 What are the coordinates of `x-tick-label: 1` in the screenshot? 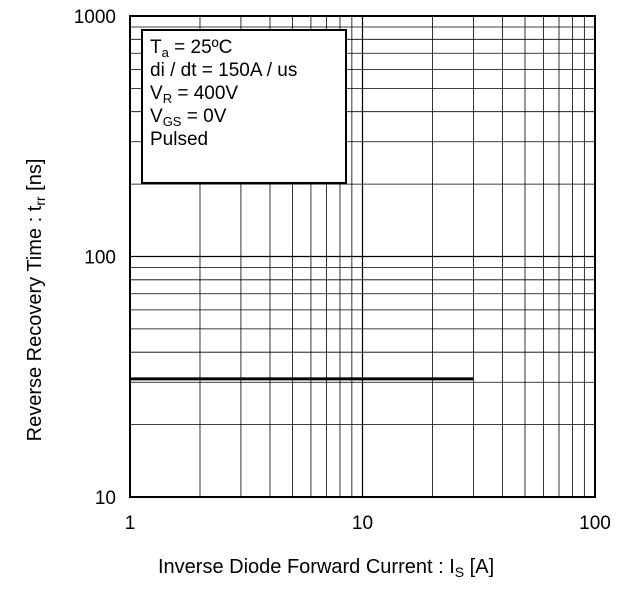 It's located at (130, 523).